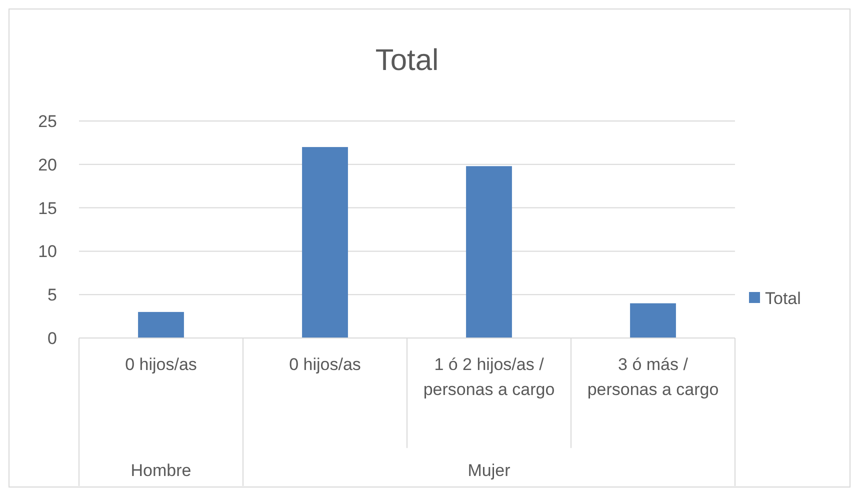 This screenshot has width=851, height=488. Describe the element at coordinates (653, 377) in the screenshot. I see `x-tick-label: 3 ó más / personas a cargo` at that location.